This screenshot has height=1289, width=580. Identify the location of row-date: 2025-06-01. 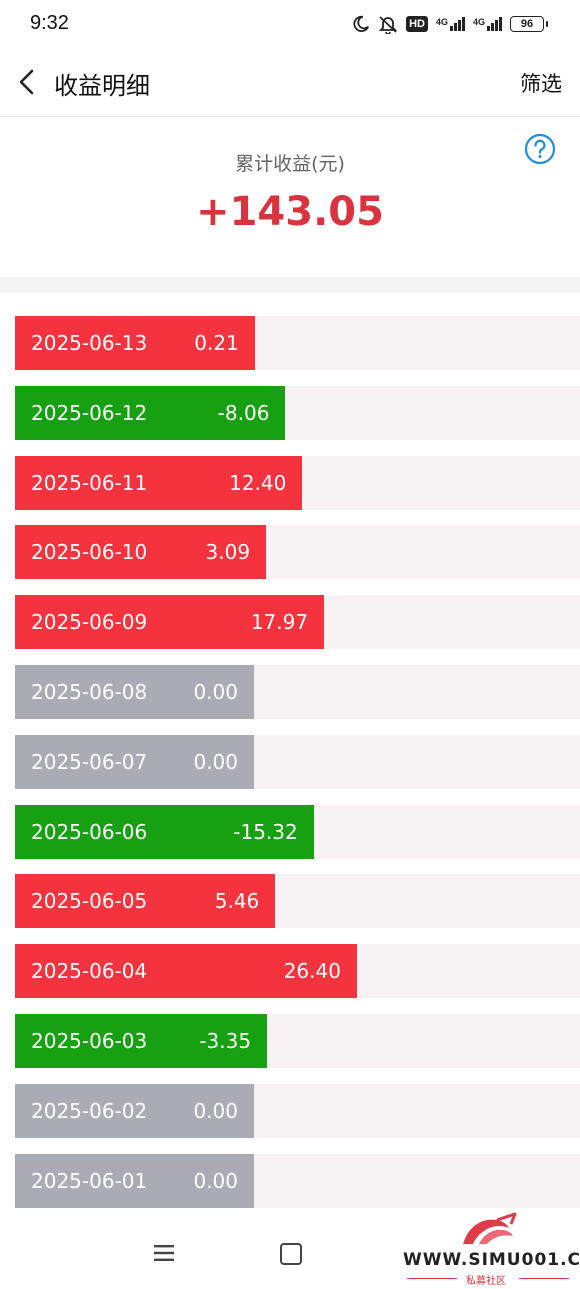
(89, 1180).